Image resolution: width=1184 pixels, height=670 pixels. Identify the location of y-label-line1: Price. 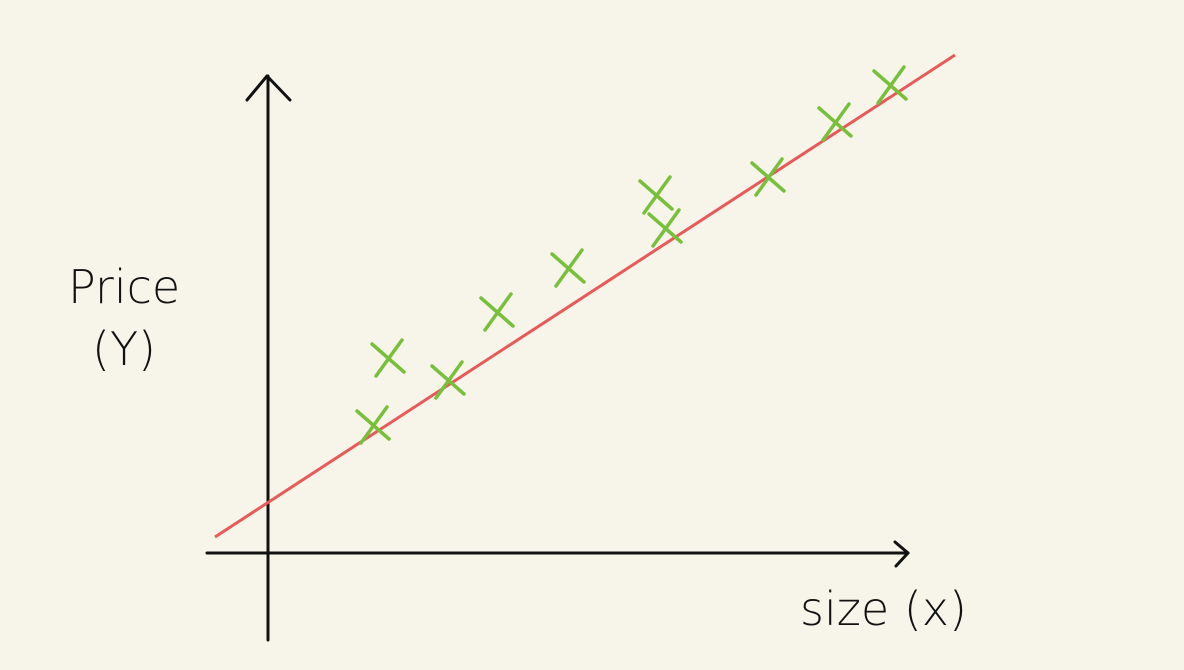
(124, 287).